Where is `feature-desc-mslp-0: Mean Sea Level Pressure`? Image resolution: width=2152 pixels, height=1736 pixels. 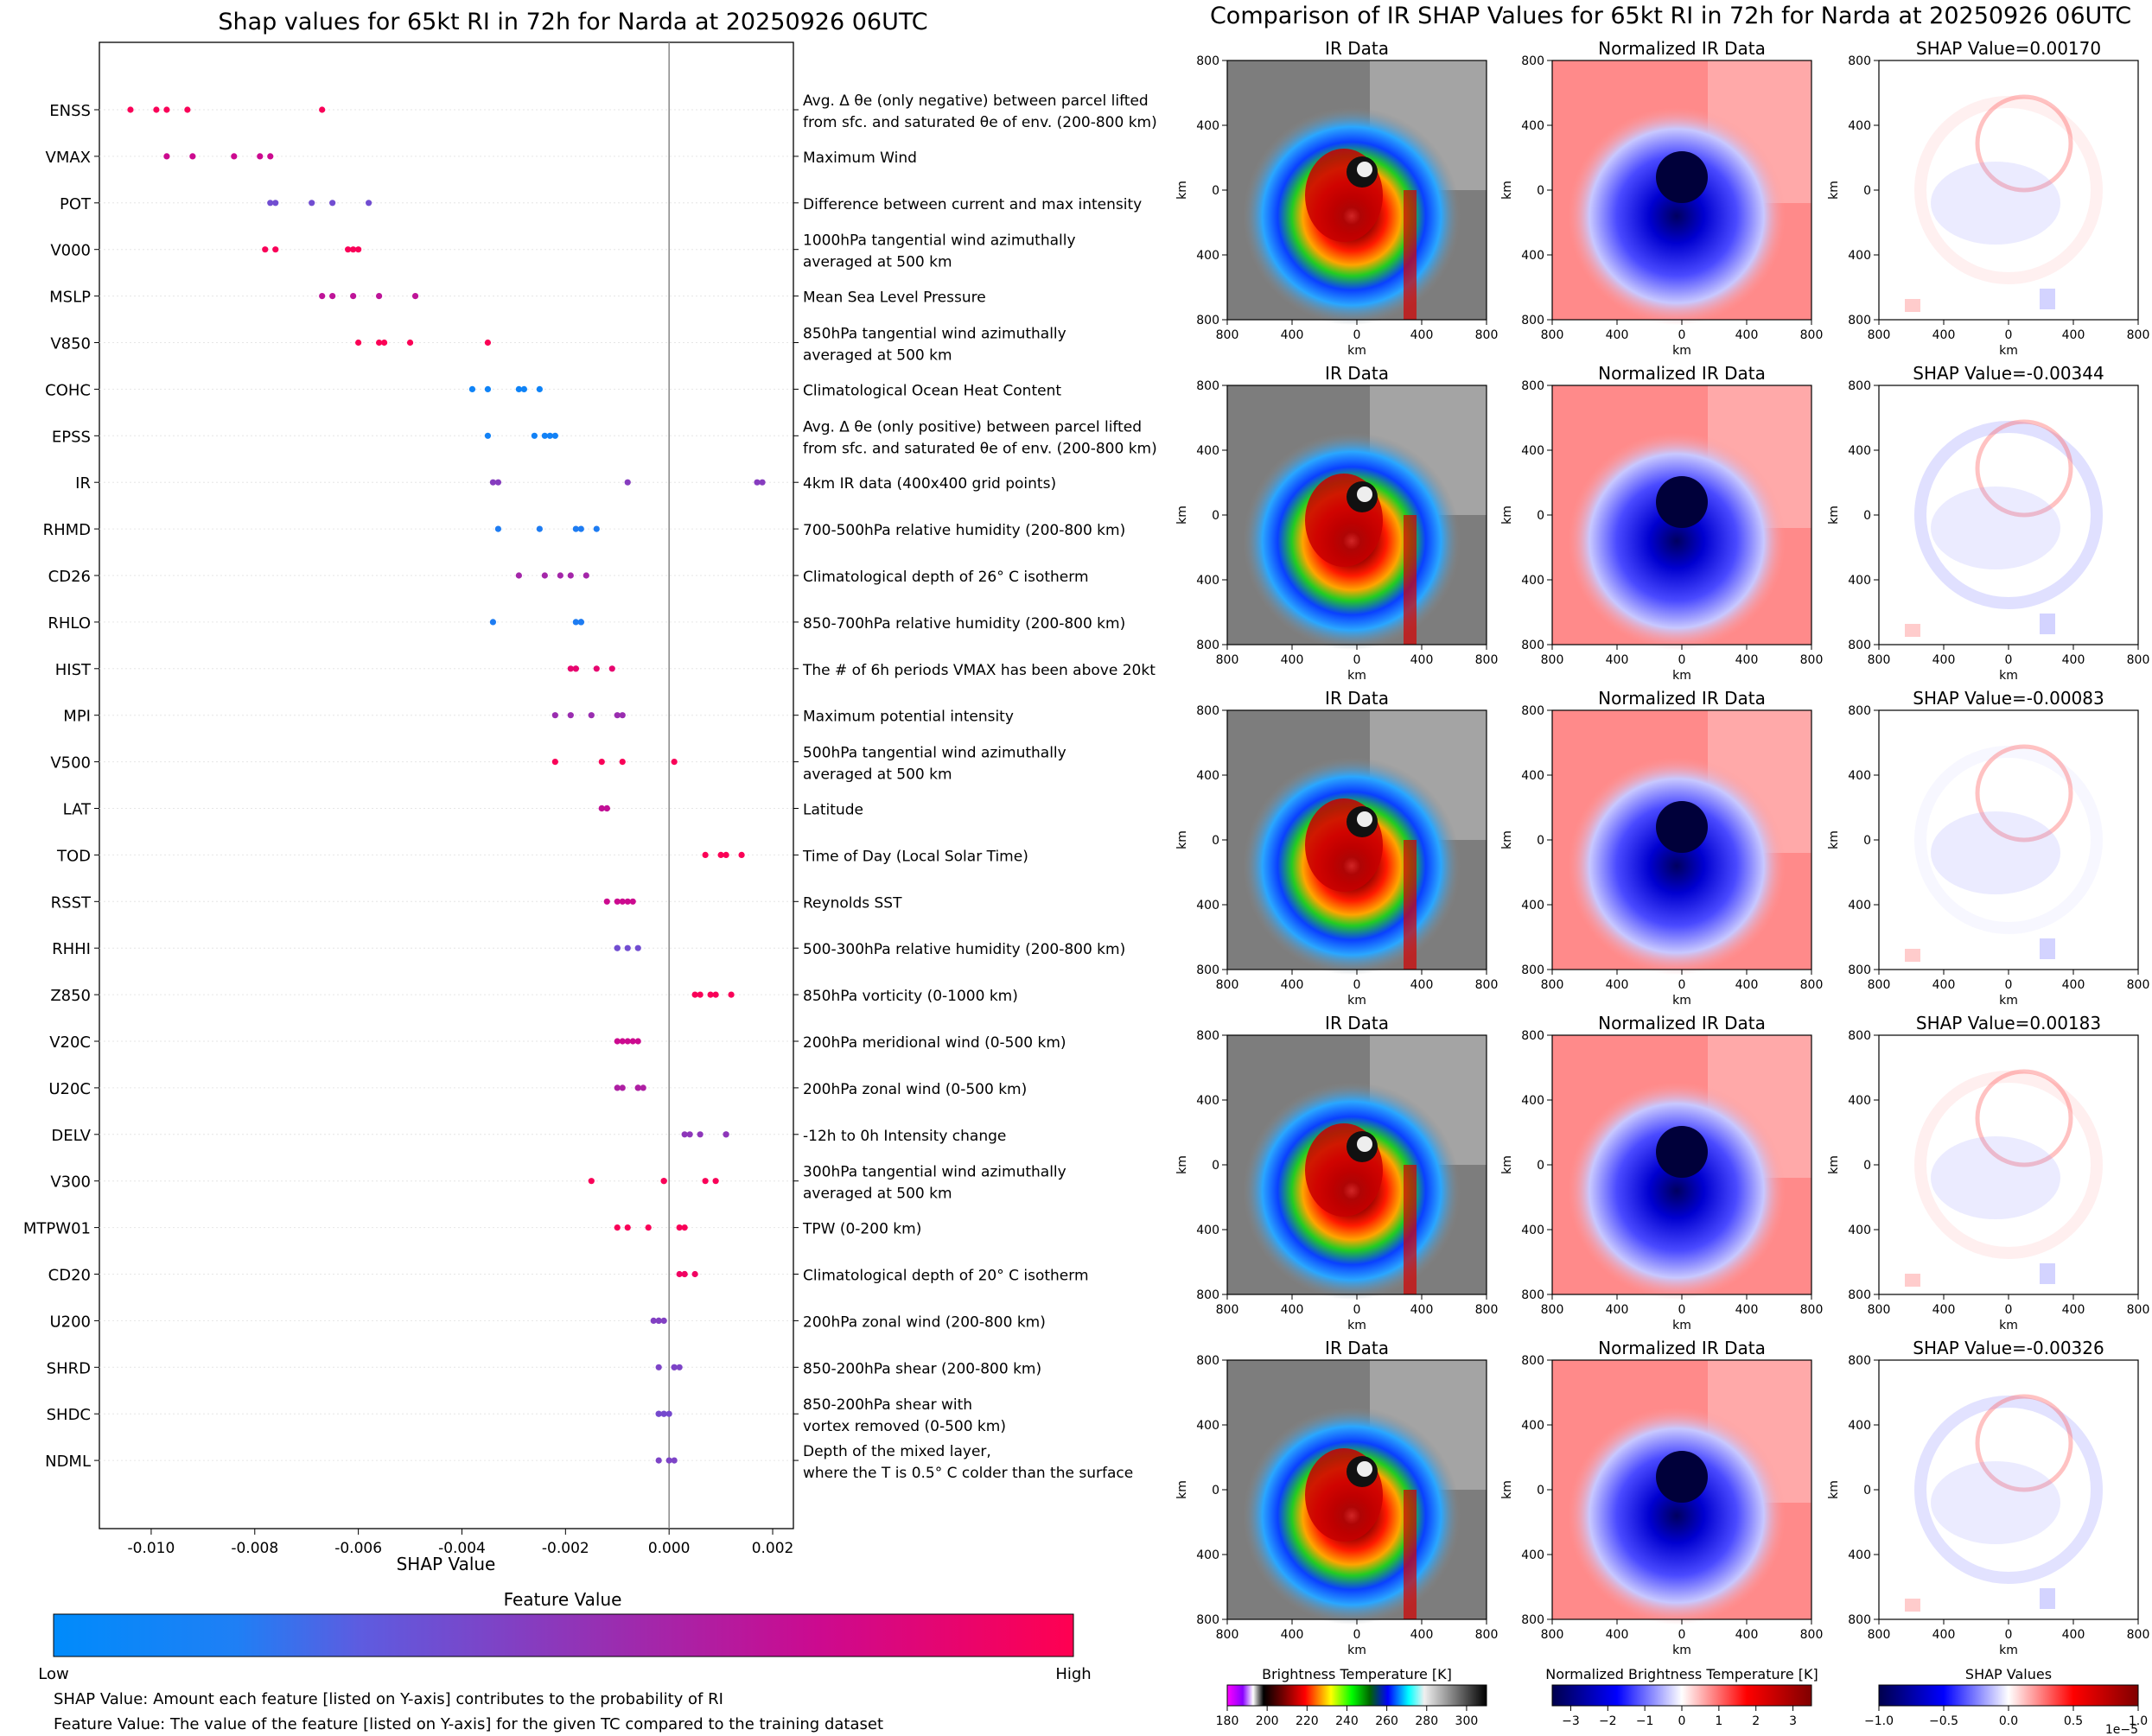 feature-desc-mslp-0: Mean Sea Level Pressure is located at coordinates (894, 298).